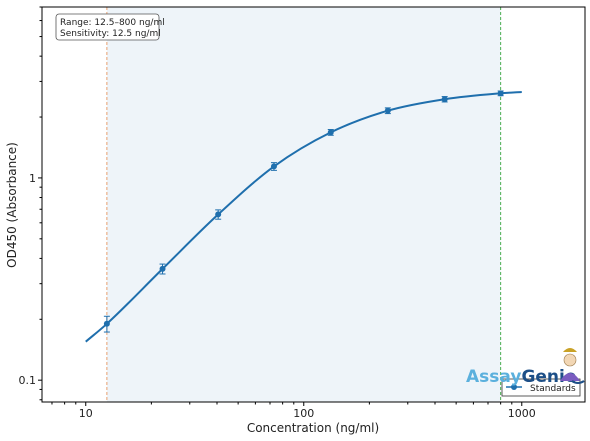 This screenshot has height=441, width=590. What do you see at coordinates (12, 205) in the screenshot?
I see `y-axis-title: OD450 (Absorbance)` at bounding box center [12, 205].